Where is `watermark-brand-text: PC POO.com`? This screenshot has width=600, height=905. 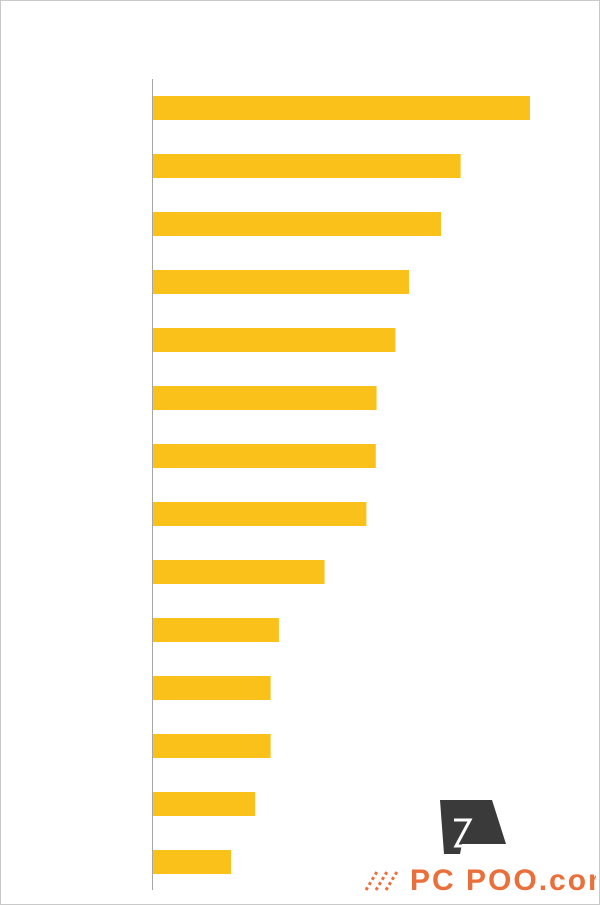 watermark-brand-text: PC POO.com is located at coordinates (503, 880).